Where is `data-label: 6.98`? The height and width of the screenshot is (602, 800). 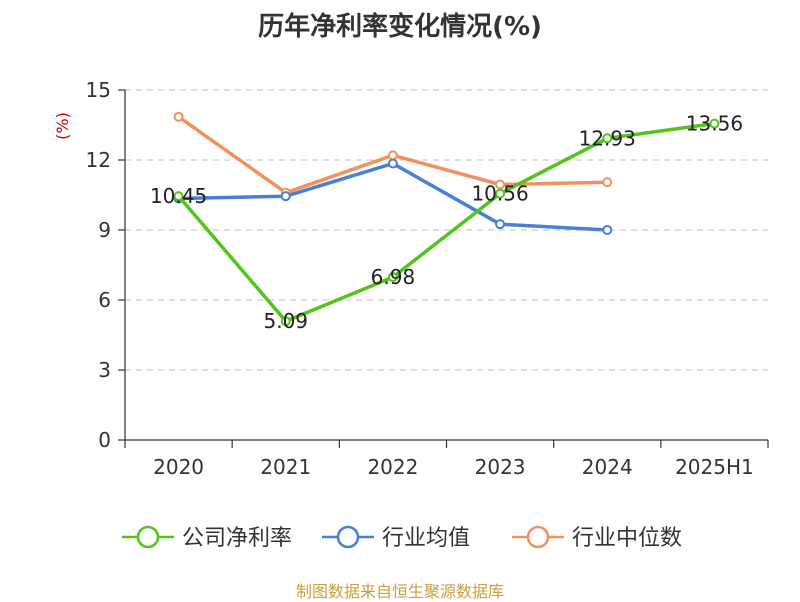
data-label: 6.98 is located at coordinates (393, 277).